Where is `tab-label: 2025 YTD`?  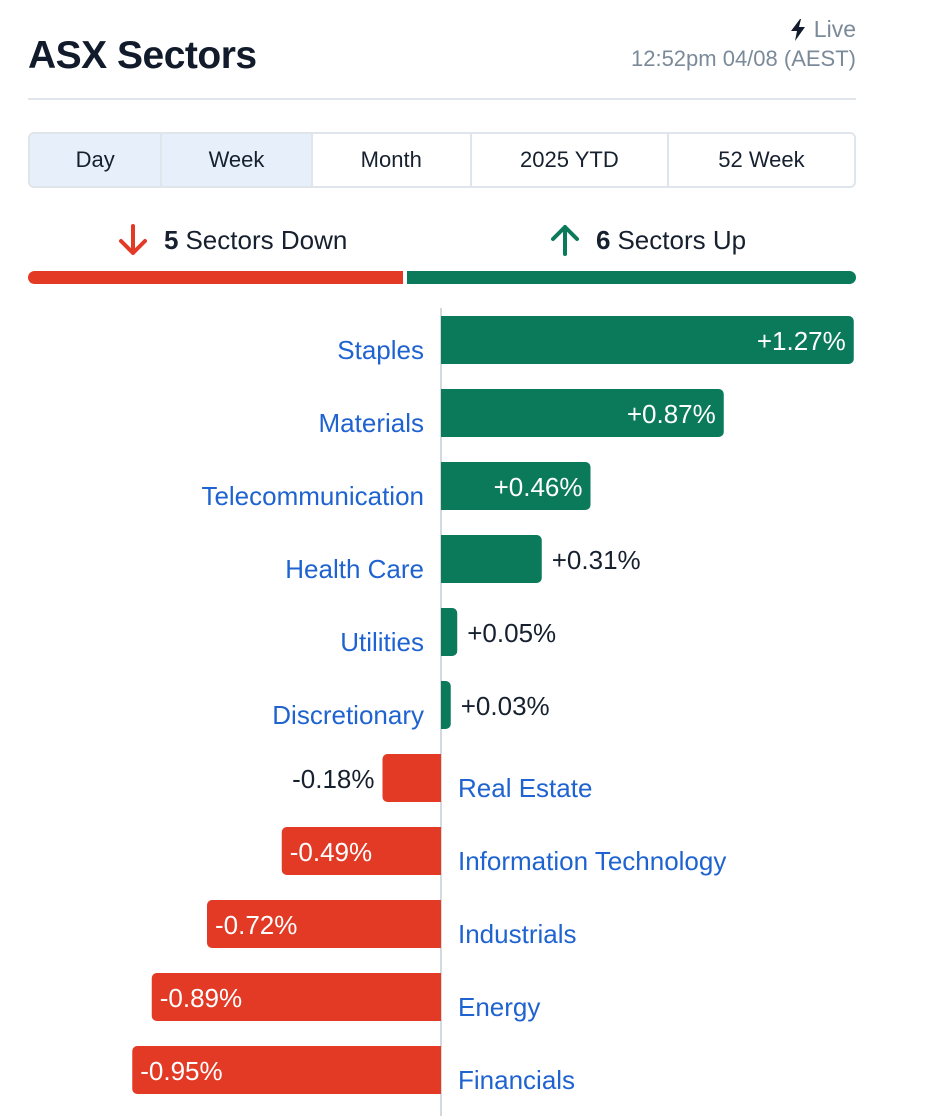
tab-label: 2025 YTD is located at coordinates (569, 159).